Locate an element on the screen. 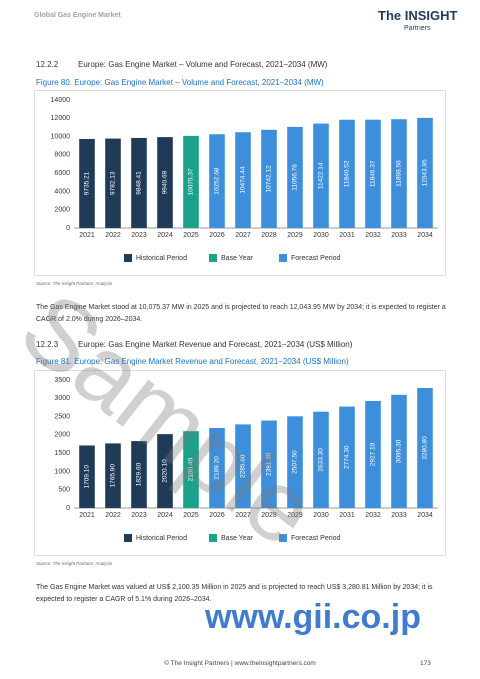 The width and height of the screenshot is (480, 679). data-label: 2189.20 is located at coordinates (217, 468).